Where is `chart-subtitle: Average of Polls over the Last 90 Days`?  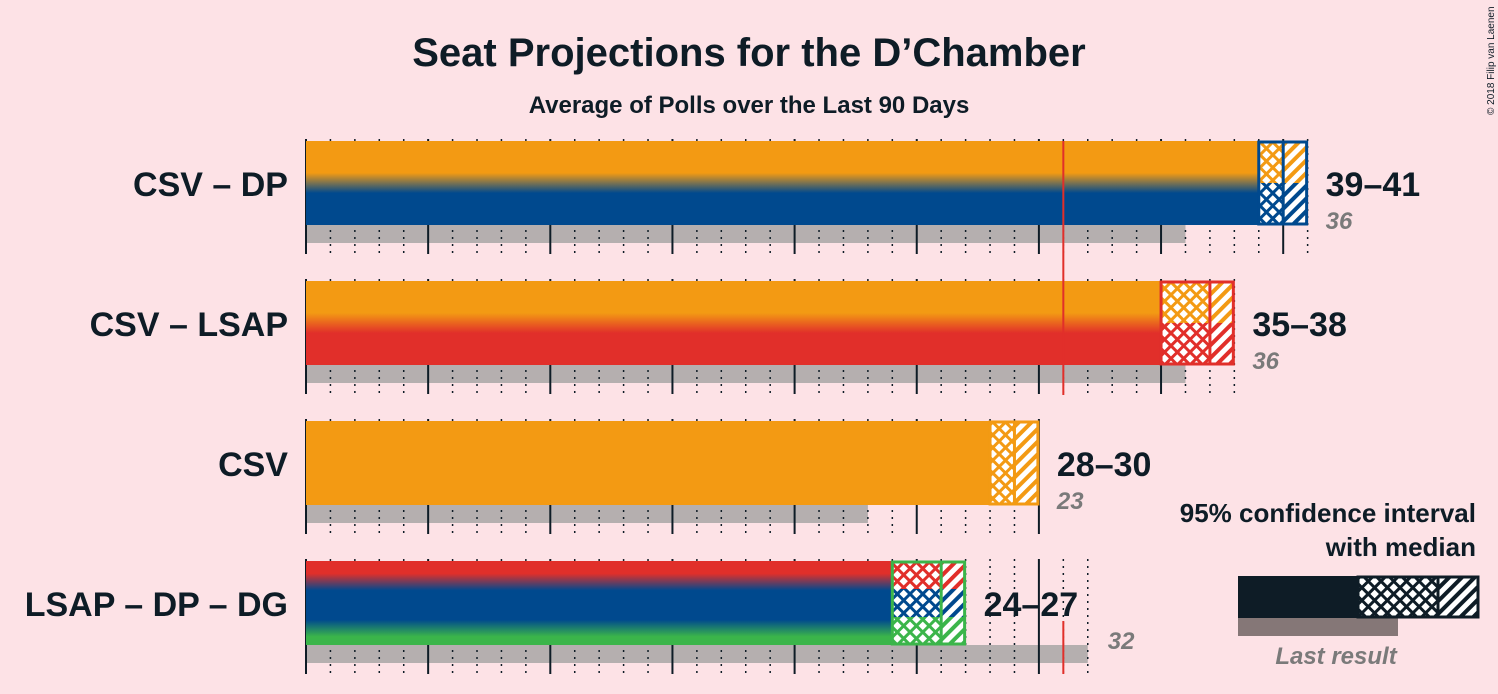
chart-subtitle: Average of Polls over the Last 90 Days is located at coordinates (749, 105).